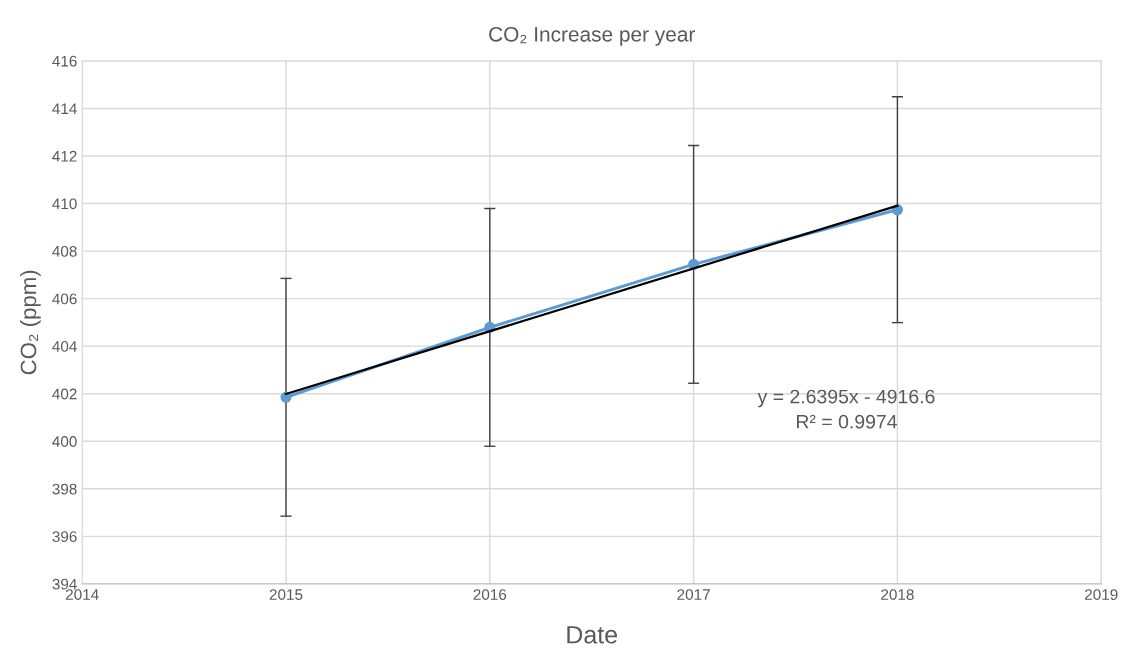  What do you see at coordinates (693, 594) in the screenshot?
I see `x-tick-label: 2017` at bounding box center [693, 594].